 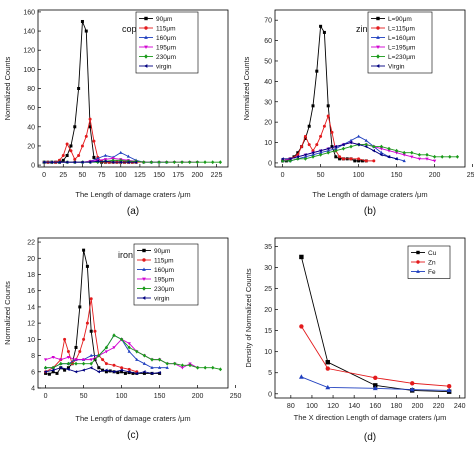 I want to click on y-tick-label: 5, so click(x=270, y=373).